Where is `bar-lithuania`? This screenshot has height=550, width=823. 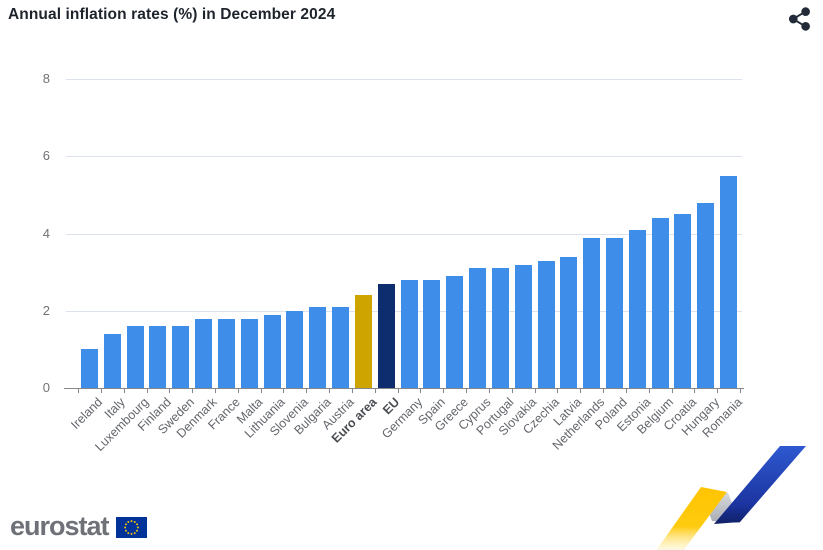 bar-lithuania is located at coordinates (272, 351).